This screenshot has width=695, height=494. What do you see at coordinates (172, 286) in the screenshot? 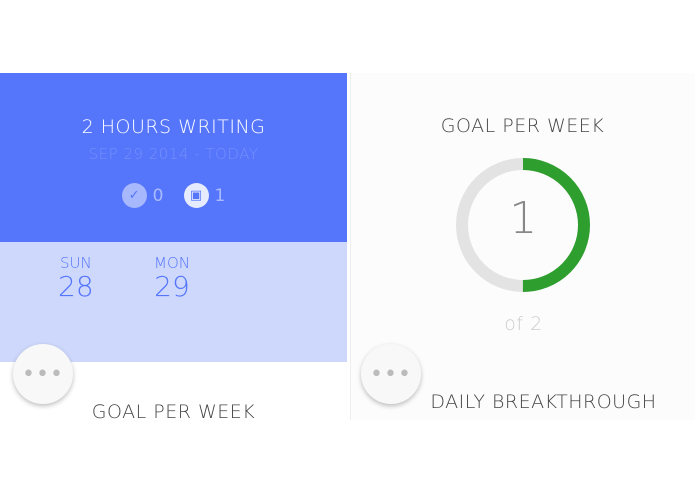
I see `day-date: 29` at bounding box center [172, 286].